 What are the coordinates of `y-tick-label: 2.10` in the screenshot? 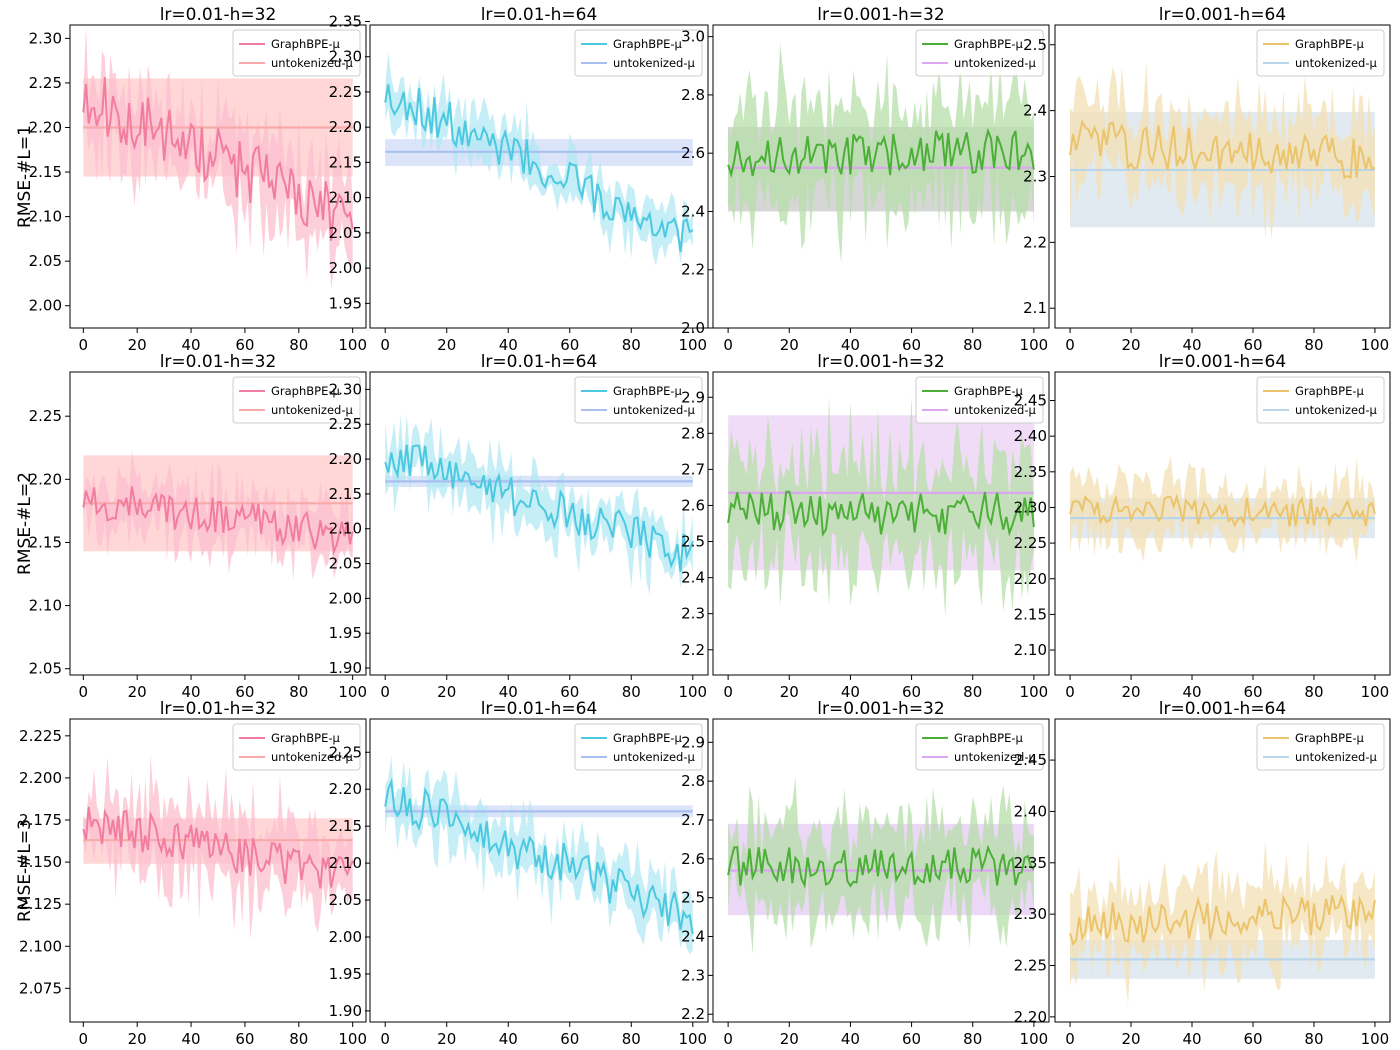 It's located at (45, 217).